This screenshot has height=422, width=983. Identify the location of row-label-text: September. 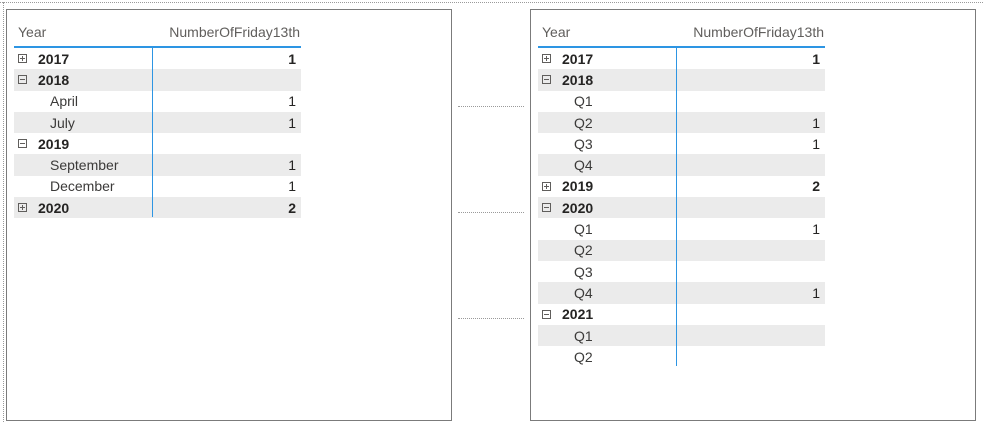
(84, 165).